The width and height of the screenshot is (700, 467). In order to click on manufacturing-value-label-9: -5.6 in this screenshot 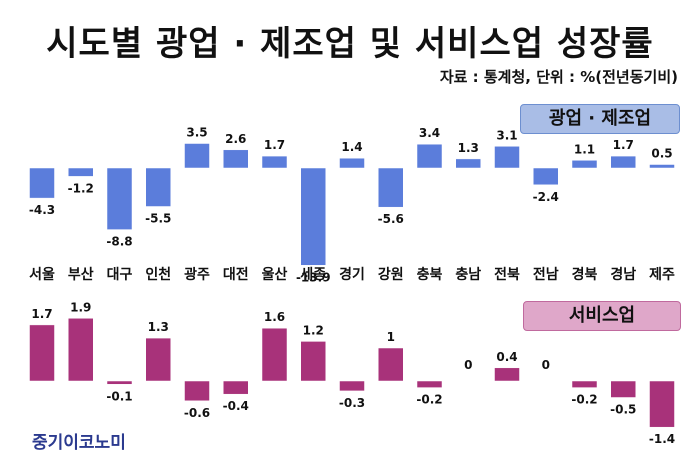, I will do `click(391, 219)`.